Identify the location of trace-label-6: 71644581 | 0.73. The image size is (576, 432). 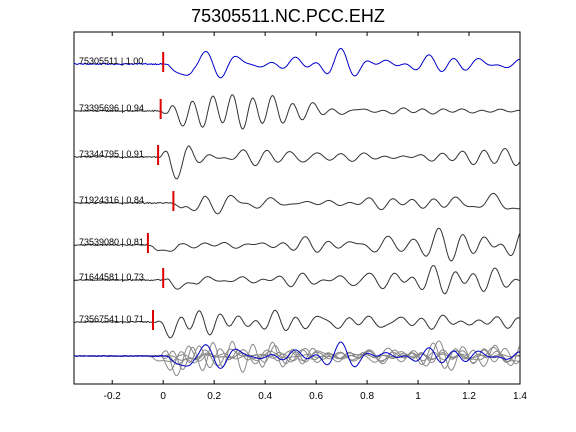
(111, 277).